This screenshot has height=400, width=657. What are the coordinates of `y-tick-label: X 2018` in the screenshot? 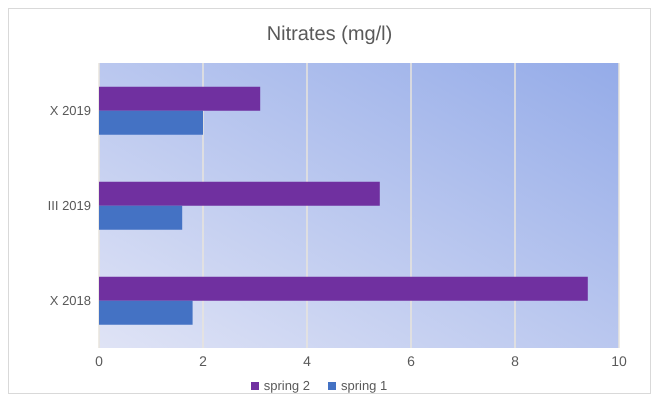 It's located at (70, 300).